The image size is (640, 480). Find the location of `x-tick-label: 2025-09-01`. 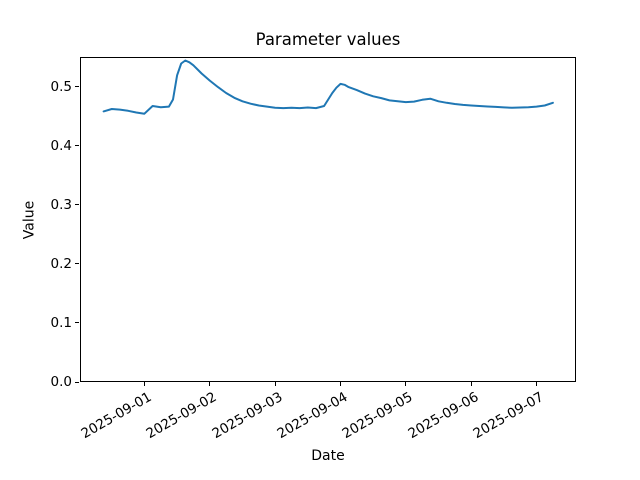

x-tick-label: 2025-09-01 is located at coordinates (116, 416).